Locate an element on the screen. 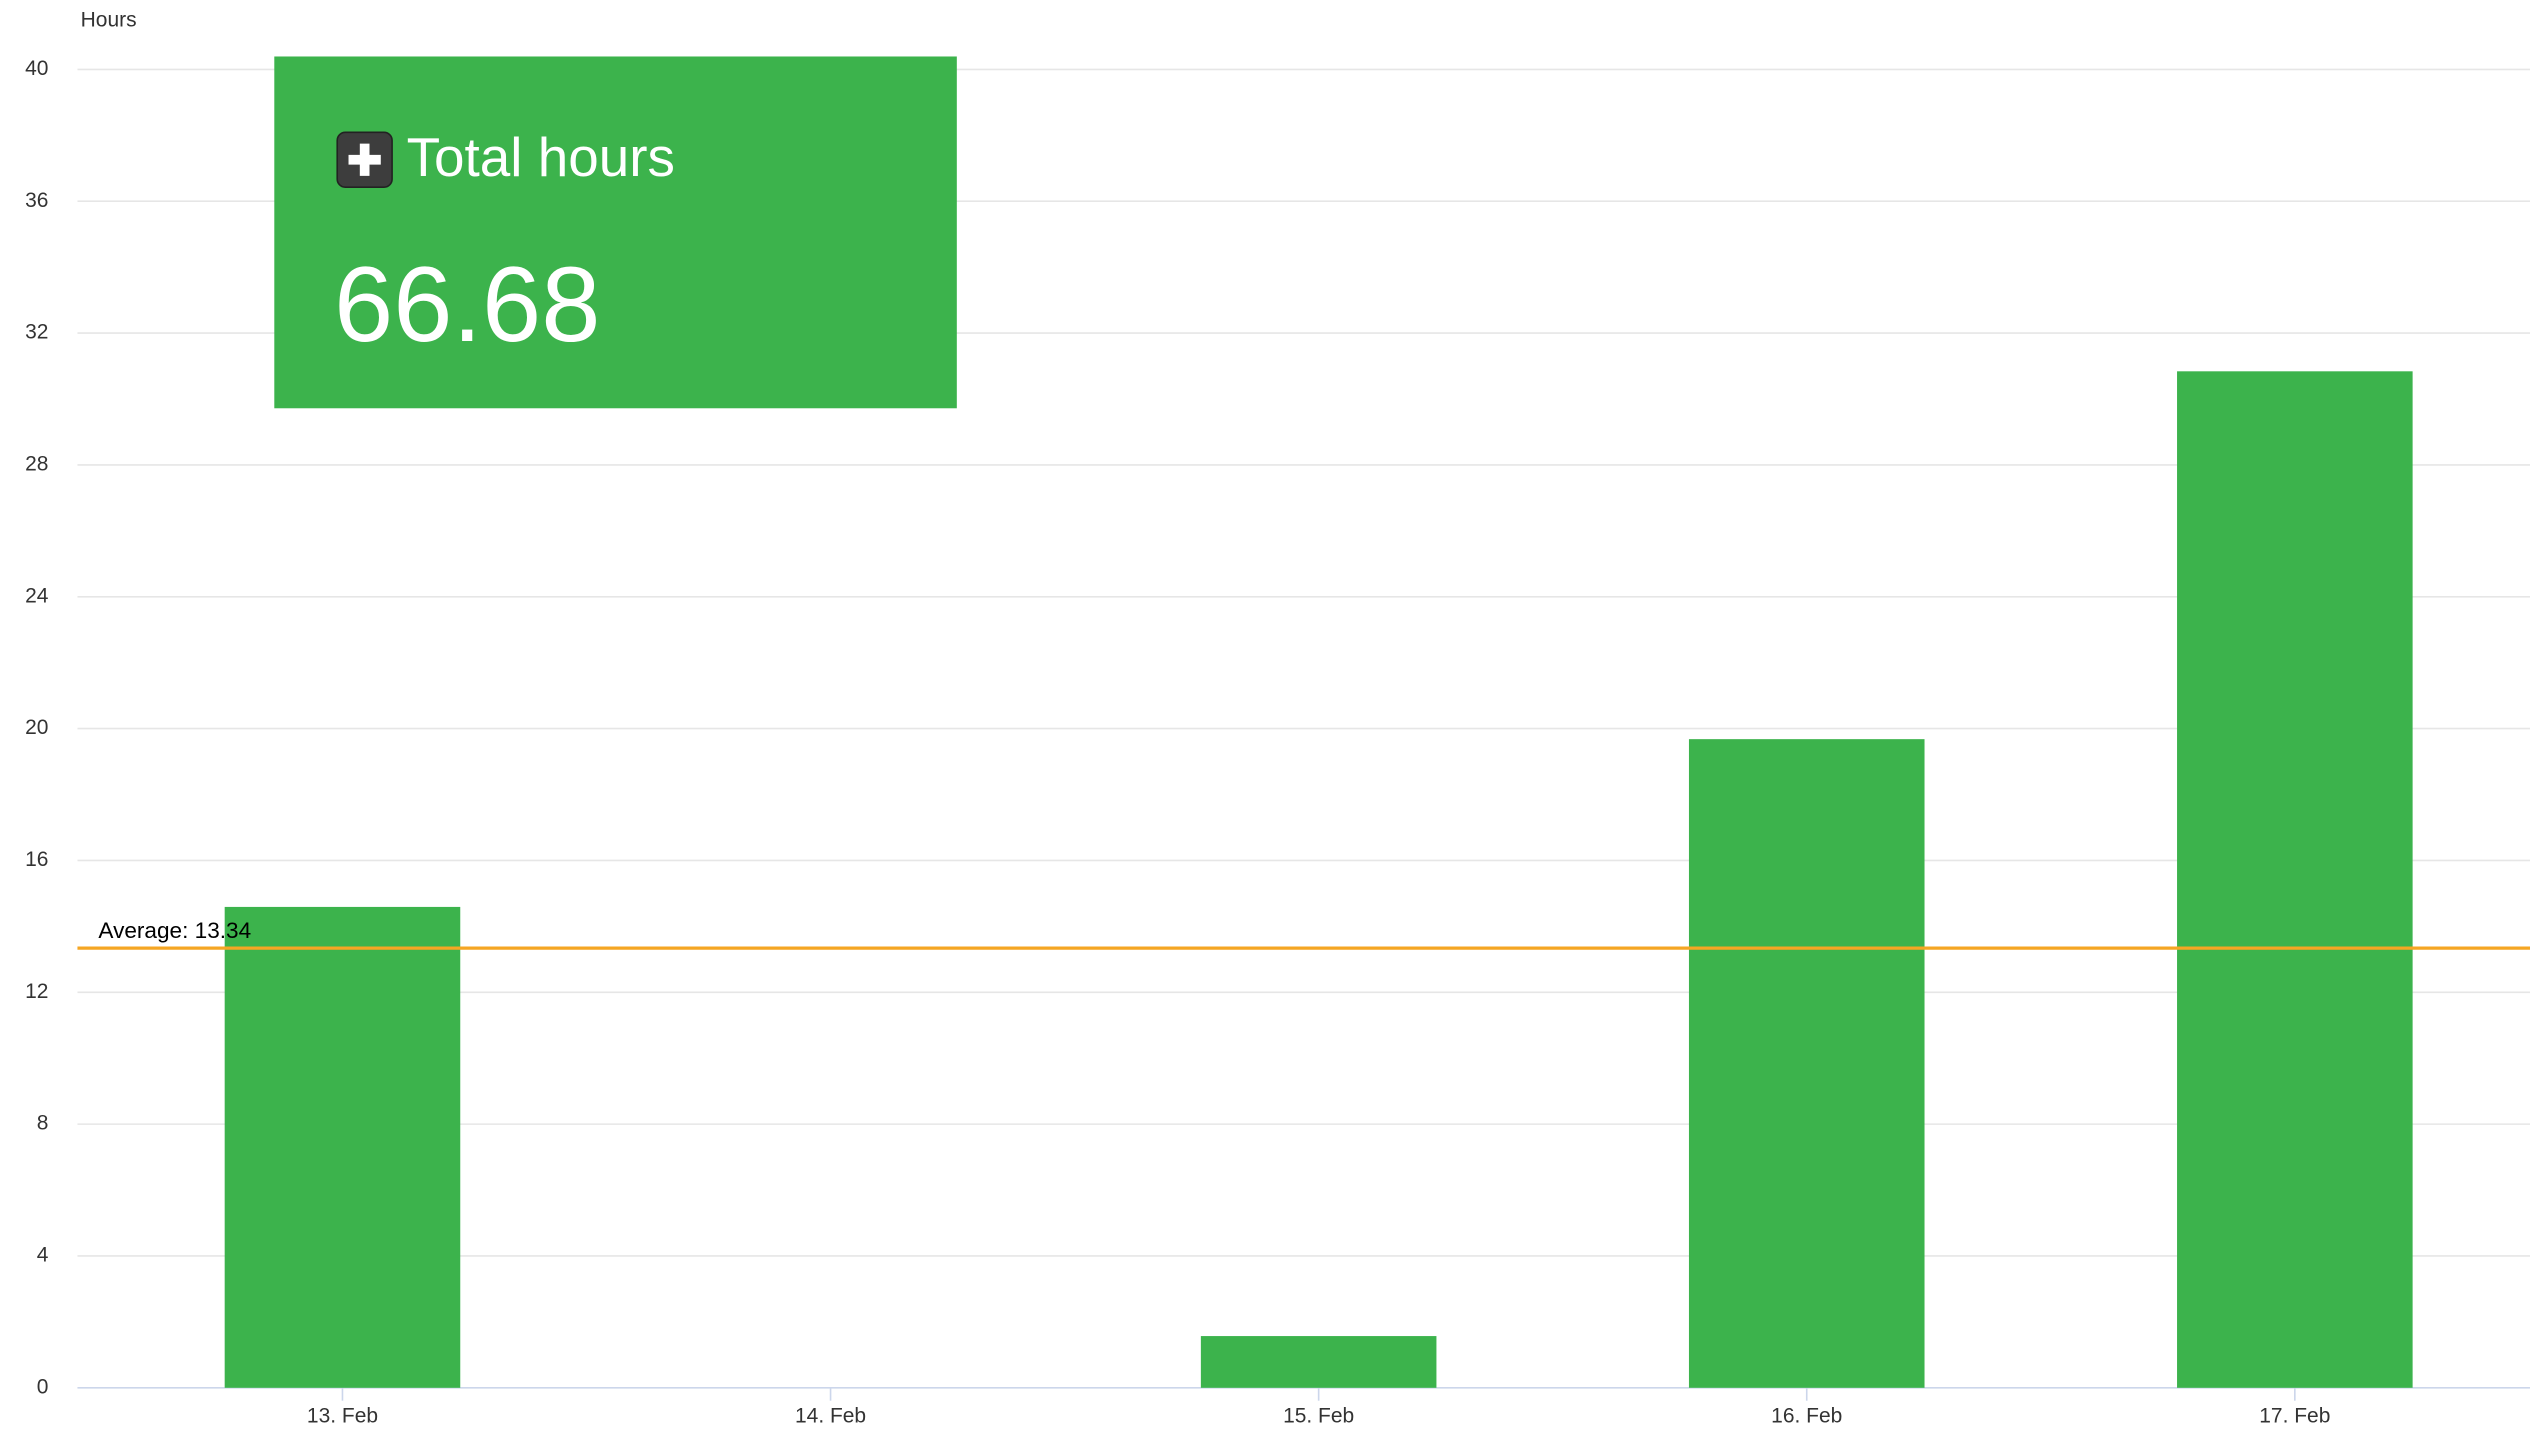 The image size is (2530, 1433). y-tick-label: 12 is located at coordinates (36, 991).